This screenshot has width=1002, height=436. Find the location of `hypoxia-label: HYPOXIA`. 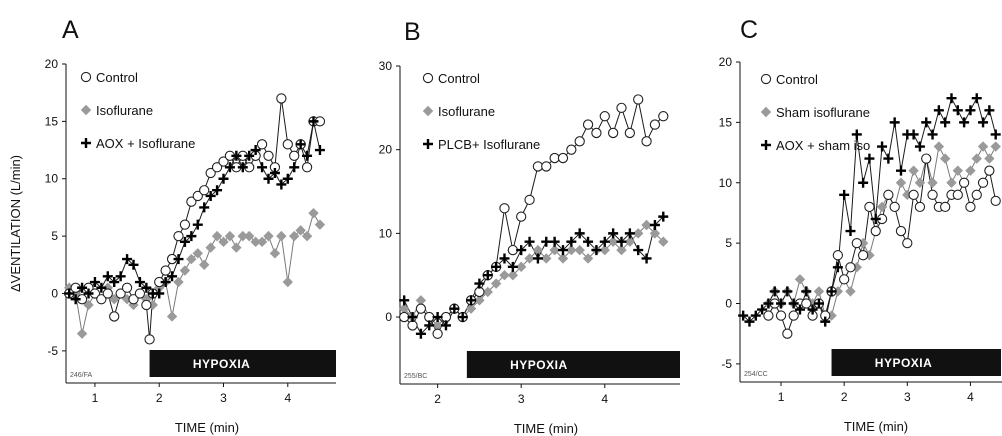

hypoxia-label: HYPOXIA is located at coordinates (904, 363).